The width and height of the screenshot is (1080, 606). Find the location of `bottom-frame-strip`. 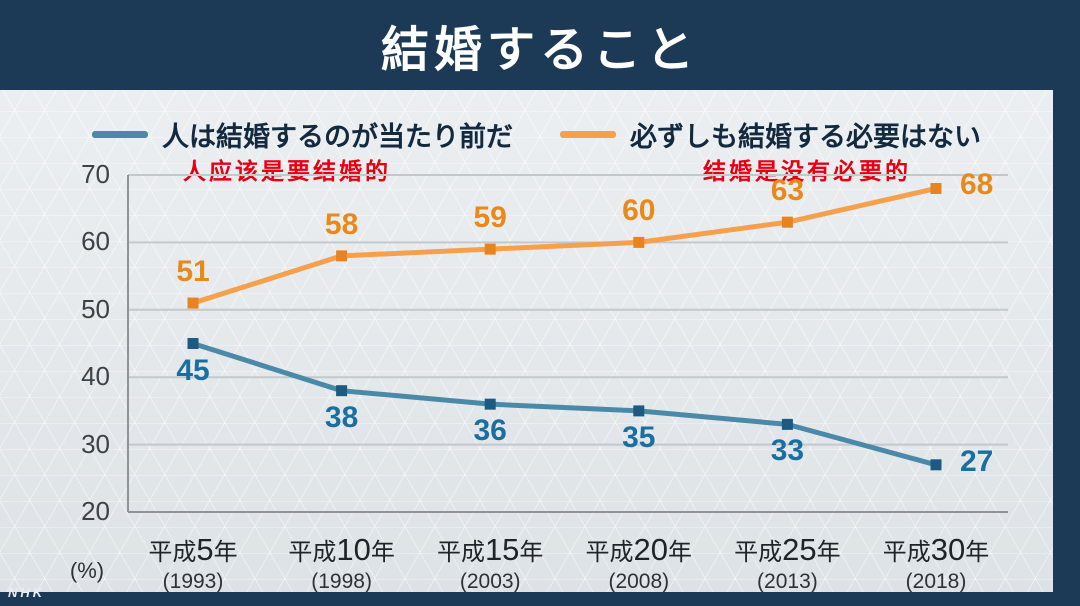

bottom-frame-strip is located at coordinates (540, 599).